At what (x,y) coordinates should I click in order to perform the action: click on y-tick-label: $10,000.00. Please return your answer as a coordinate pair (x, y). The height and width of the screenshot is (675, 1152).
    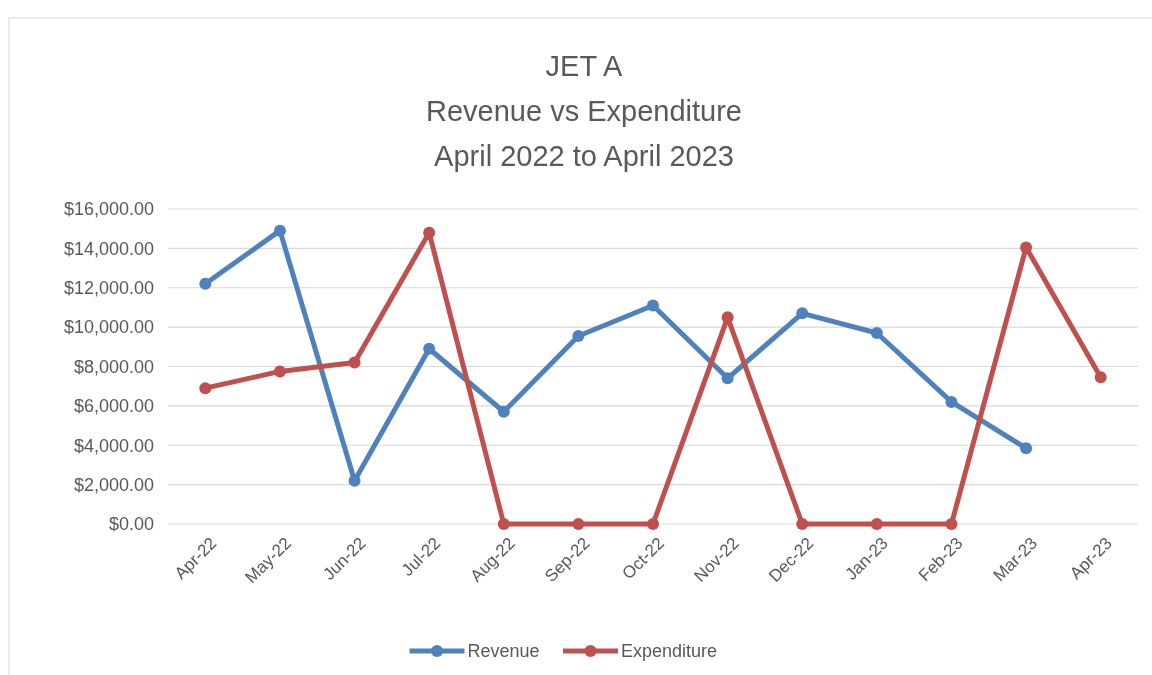
    Looking at the image, I should click on (108, 327).